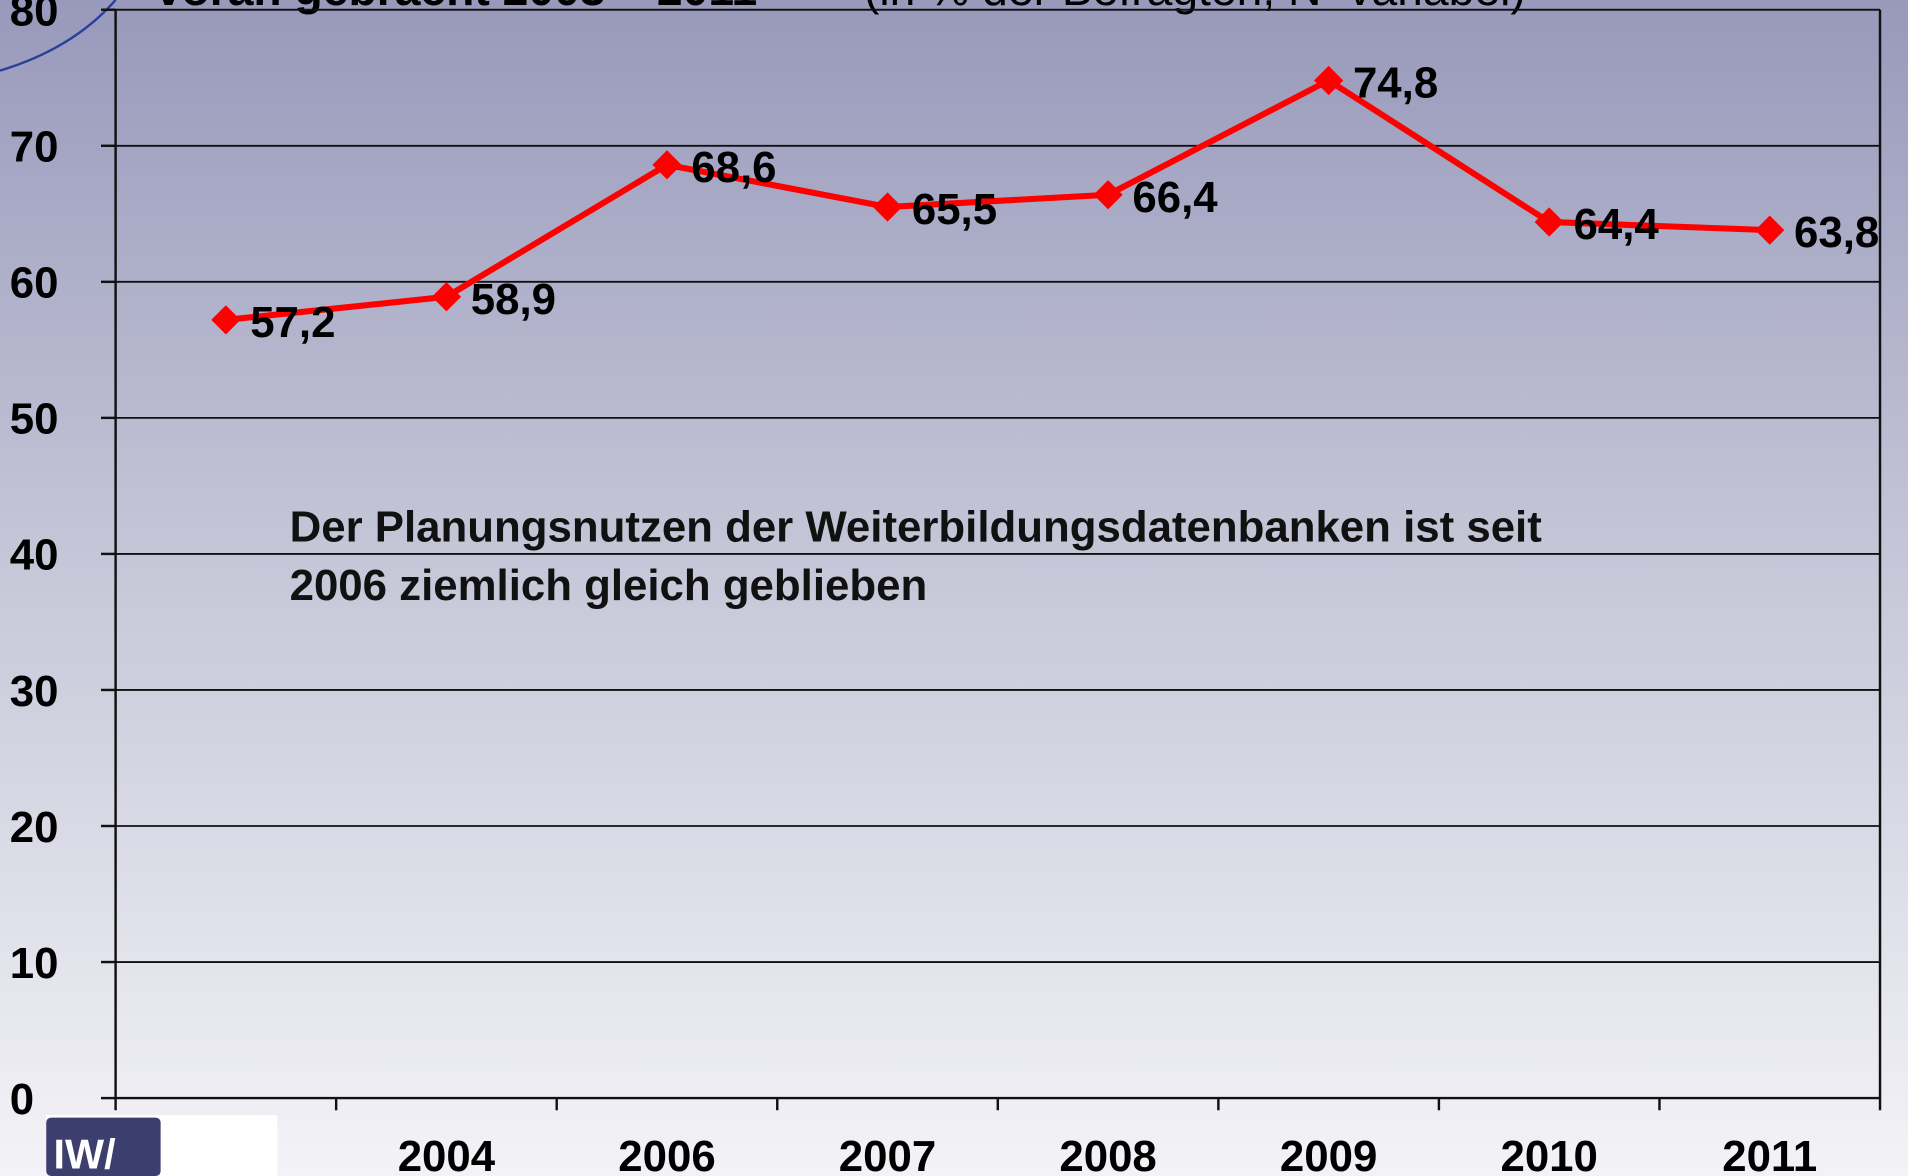  What do you see at coordinates (733, 167) in the screenshot?
I see `data-label: 68,6` at bounding box center [733, 167].